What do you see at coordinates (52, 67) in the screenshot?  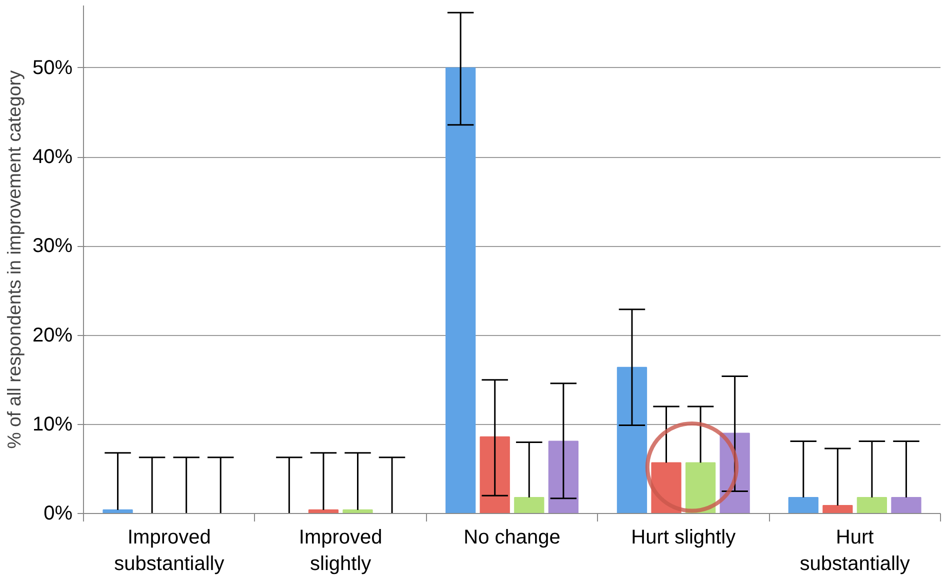 I see `y-tick-label: 50%` at bounding box center [52, 67].